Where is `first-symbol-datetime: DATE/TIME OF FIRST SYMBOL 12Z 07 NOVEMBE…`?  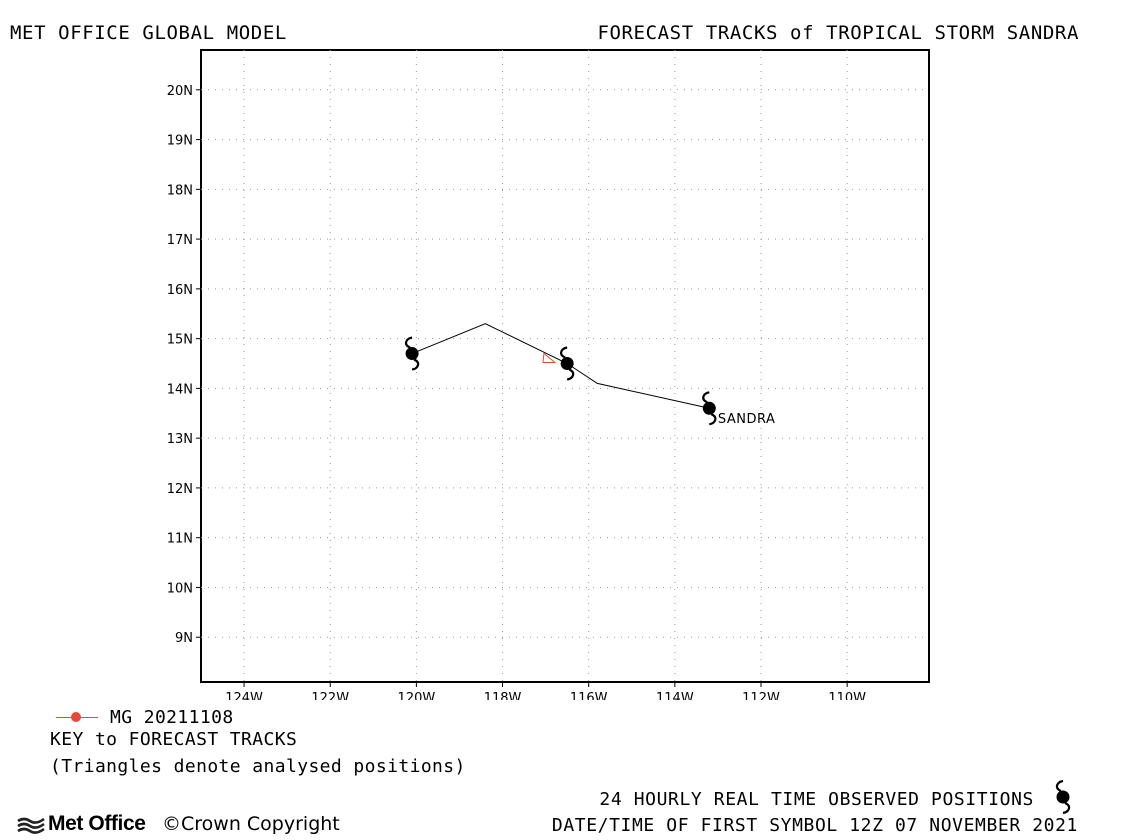
first-symbol-datetime: DATE/TIME OF FIRST SYMBOL 12Z 07 NOVEMBE… is located at coordinates (814, 825).